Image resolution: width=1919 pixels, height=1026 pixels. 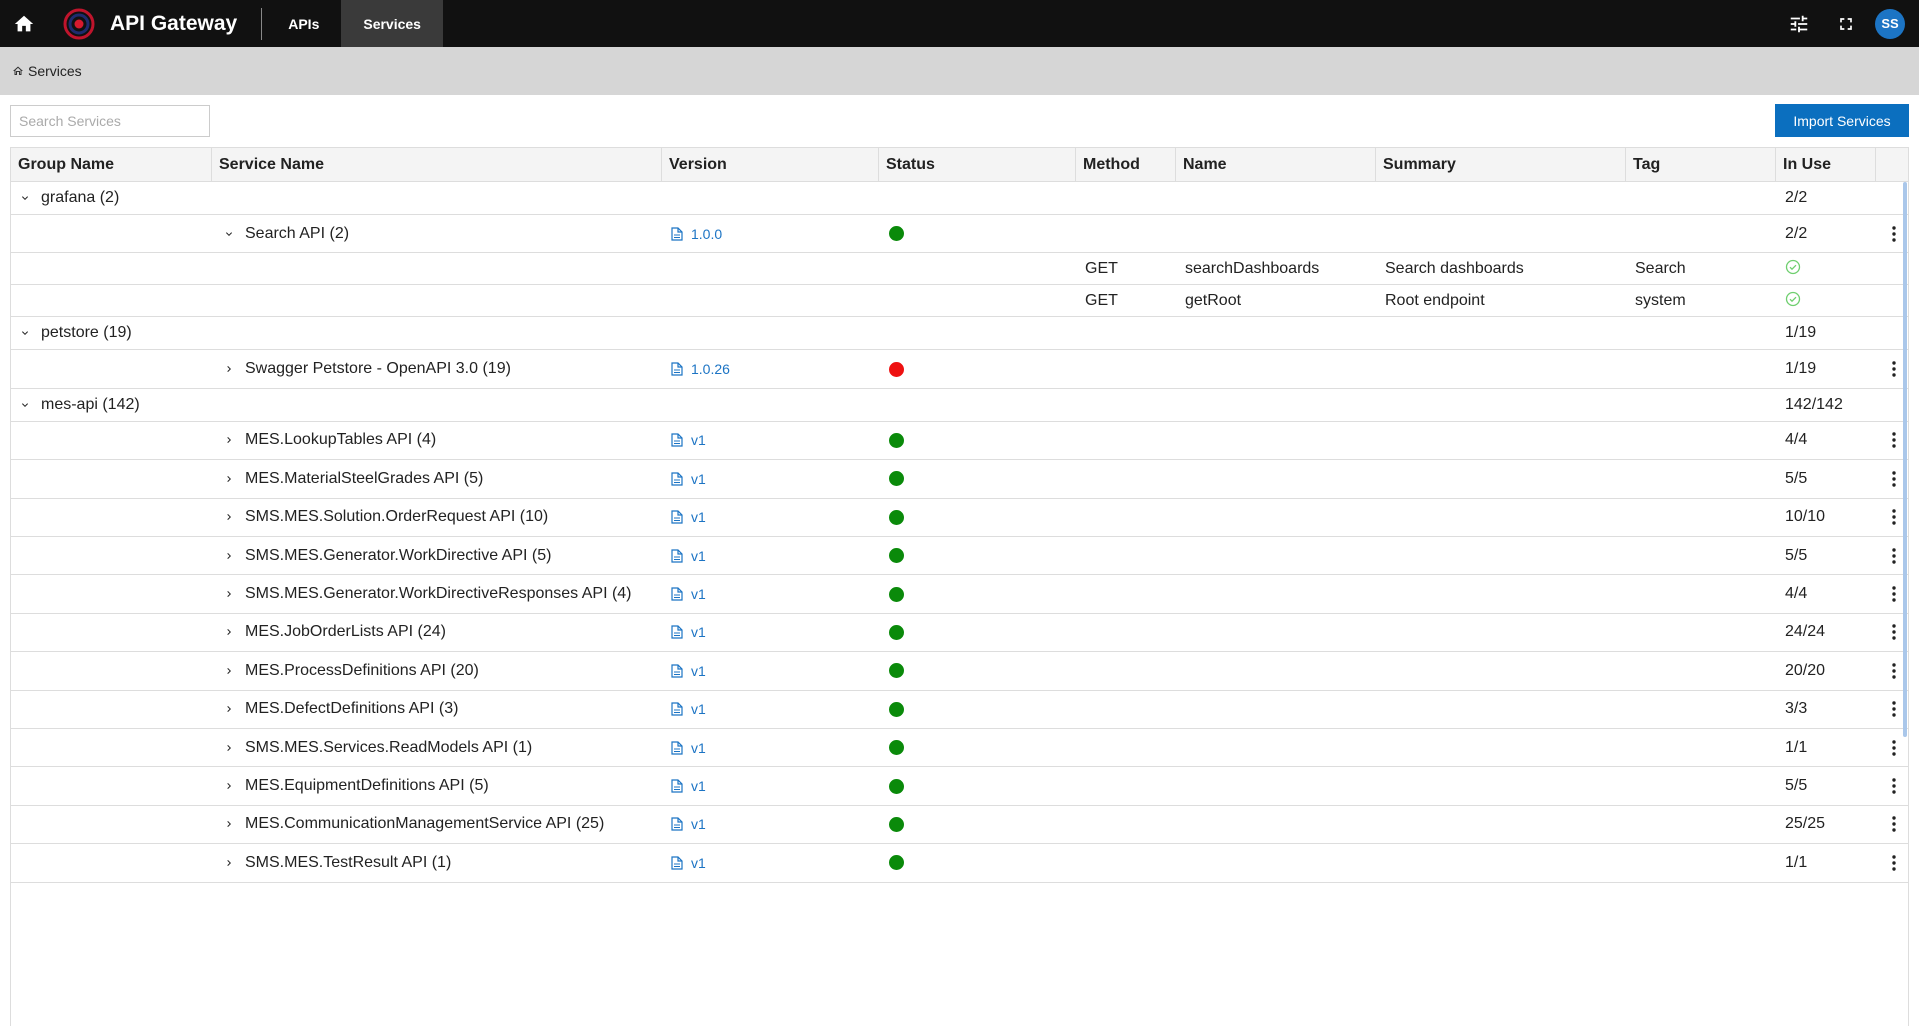 I want to click on service-name-cell: MES.EquipmentDefinitions API (5), so click(x=355, y=785).